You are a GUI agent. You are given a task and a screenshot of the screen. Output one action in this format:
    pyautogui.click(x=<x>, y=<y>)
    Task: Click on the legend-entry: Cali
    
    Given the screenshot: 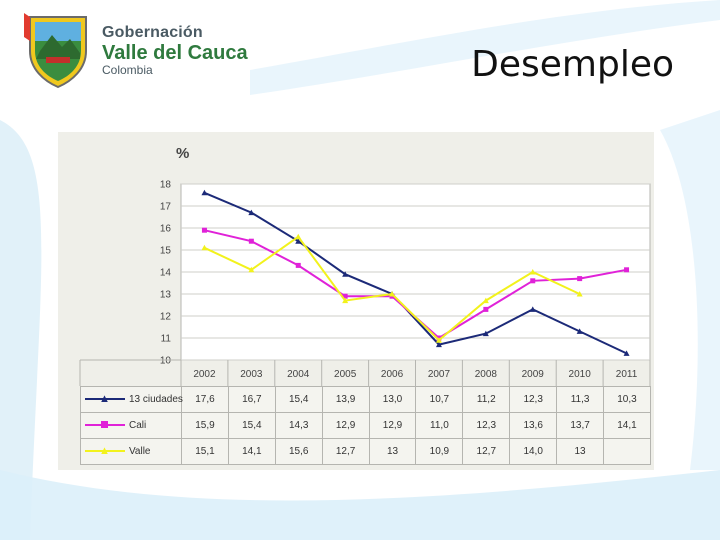 What is the action you would take?
    pyautogui.click(x=131, y=425)
    